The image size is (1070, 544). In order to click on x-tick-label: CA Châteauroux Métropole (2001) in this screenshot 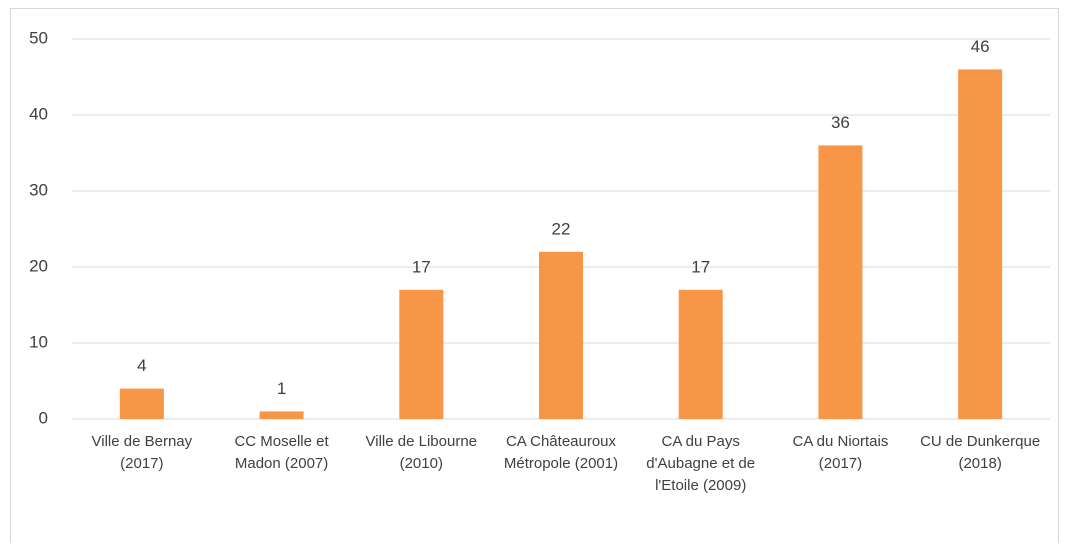, I will do `click(561, 452)`.